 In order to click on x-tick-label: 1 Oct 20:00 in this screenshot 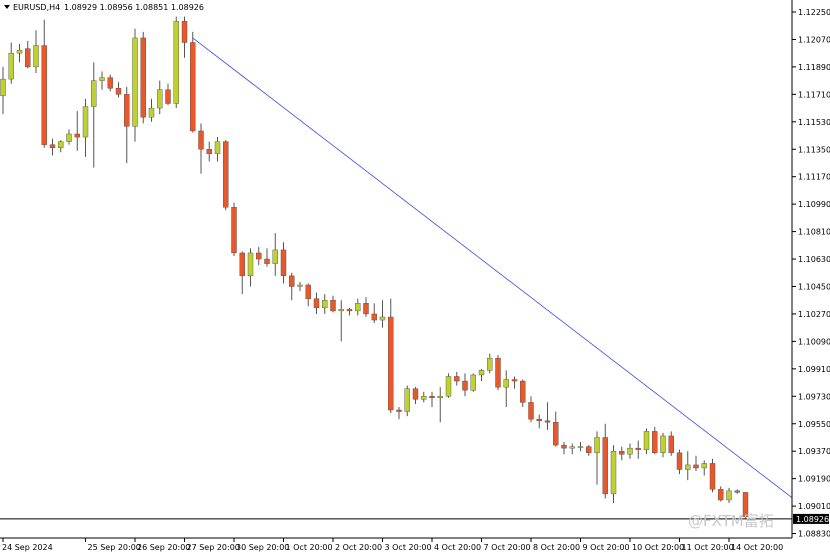, I will do `click(309, 547)`.